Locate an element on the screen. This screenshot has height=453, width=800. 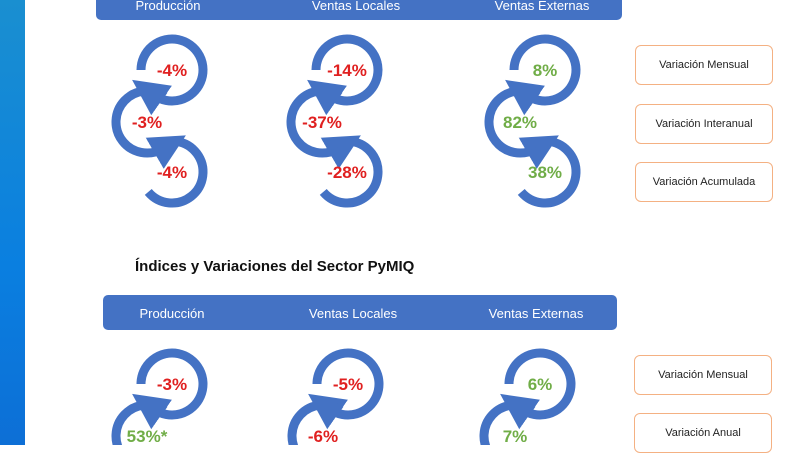
variation-value: 7% is located at coordinates (515, 436).